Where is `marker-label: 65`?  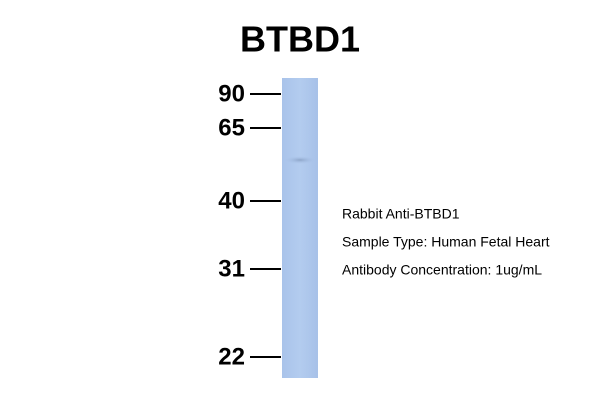
marker-label: 65 is located at coordinates (231, 127).